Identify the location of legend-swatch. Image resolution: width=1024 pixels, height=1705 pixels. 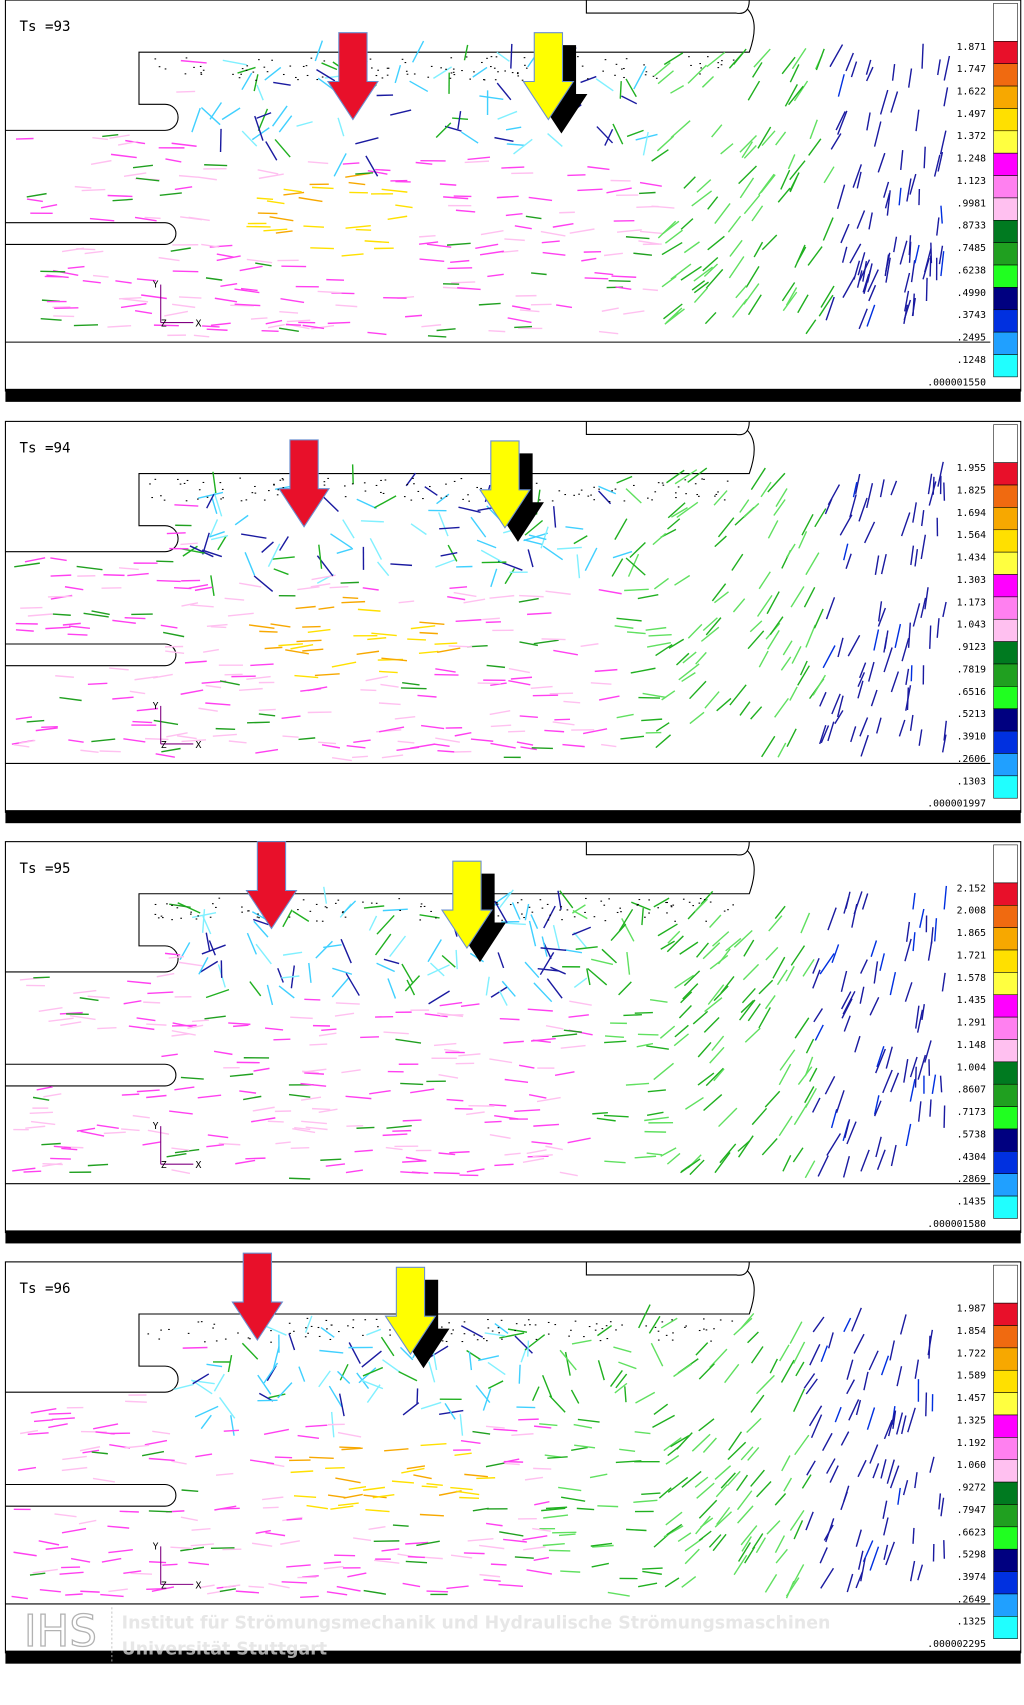
(1005, 1073).